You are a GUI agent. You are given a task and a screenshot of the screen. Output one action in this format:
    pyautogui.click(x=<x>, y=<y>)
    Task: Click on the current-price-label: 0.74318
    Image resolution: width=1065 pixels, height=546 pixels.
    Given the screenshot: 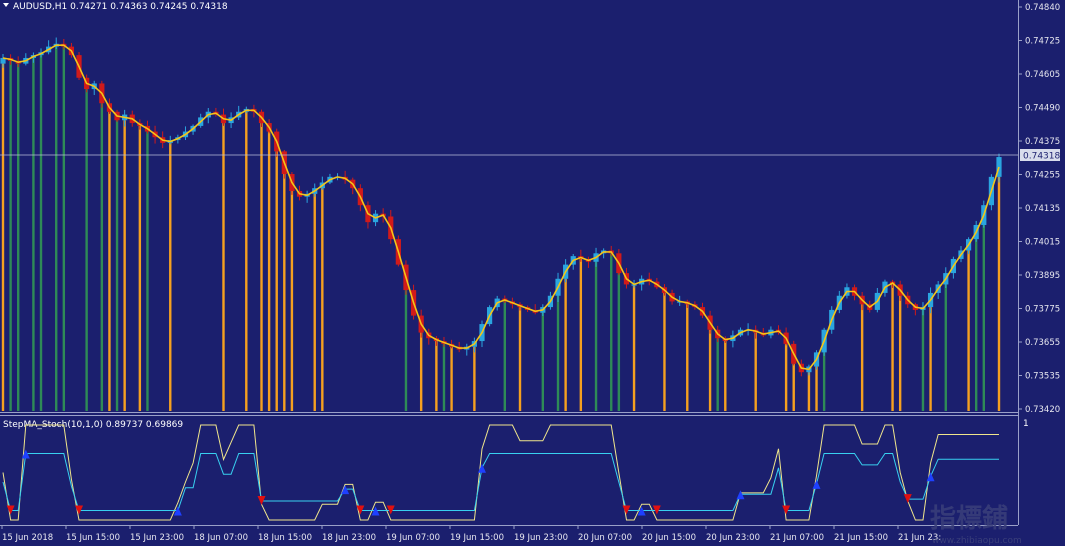 What is the action you would take?
    pyautogui.click(x=1041, y=157)
    